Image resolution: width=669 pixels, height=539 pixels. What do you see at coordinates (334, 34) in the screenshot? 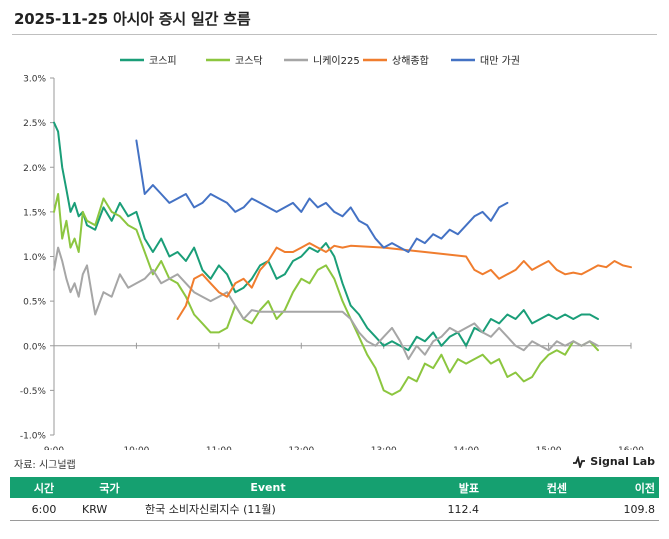
I see `title-divider` at bounding box center [334, 34].